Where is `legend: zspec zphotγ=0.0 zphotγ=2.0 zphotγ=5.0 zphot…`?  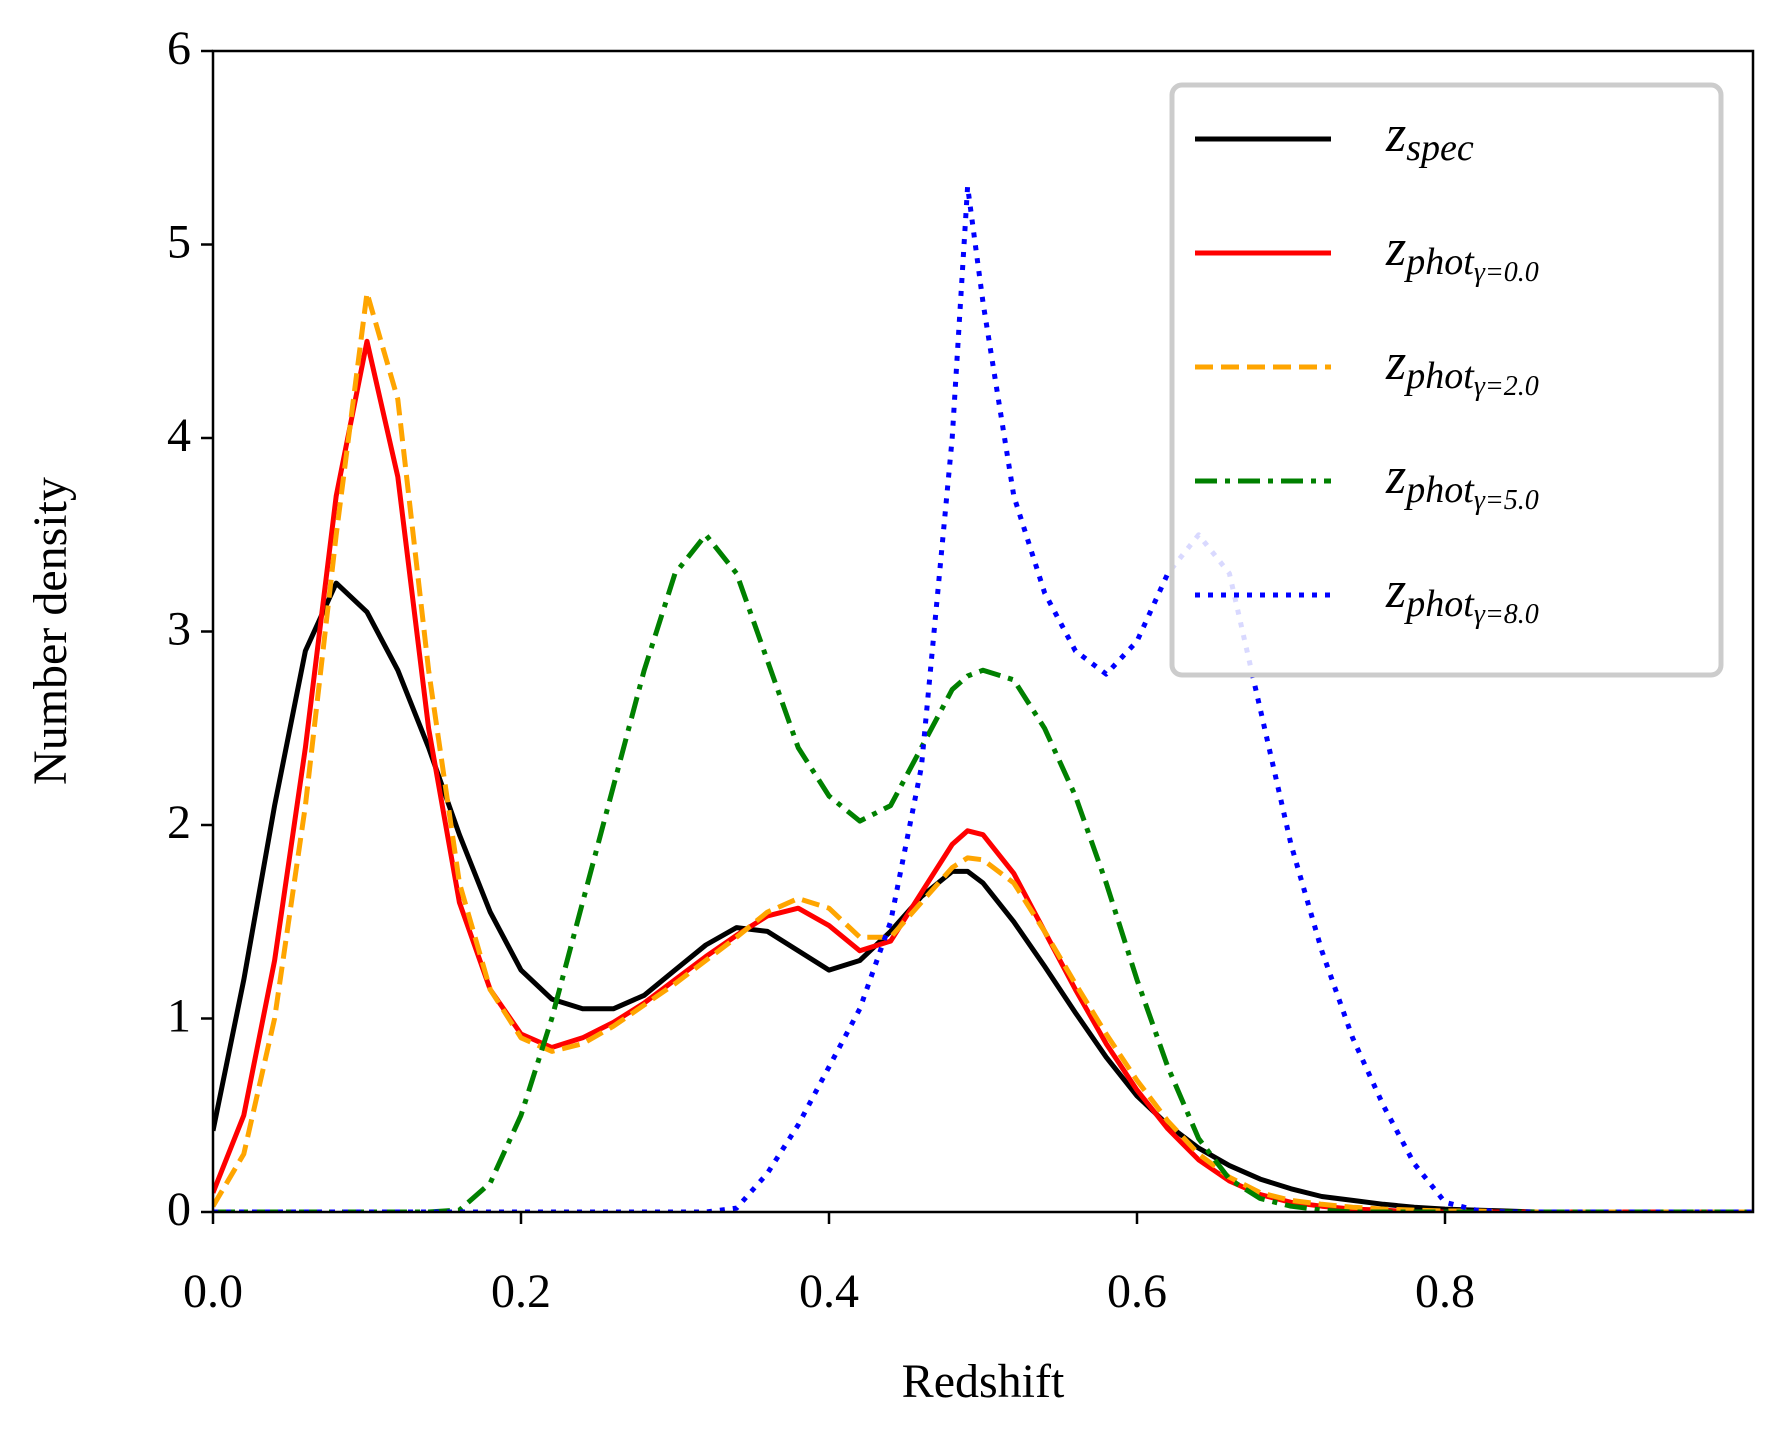
legend: zspec zphotγ=0.0 zphotγ=2.0 zphotγ=5.0 zphot… is located at coordinates (1446, 380).